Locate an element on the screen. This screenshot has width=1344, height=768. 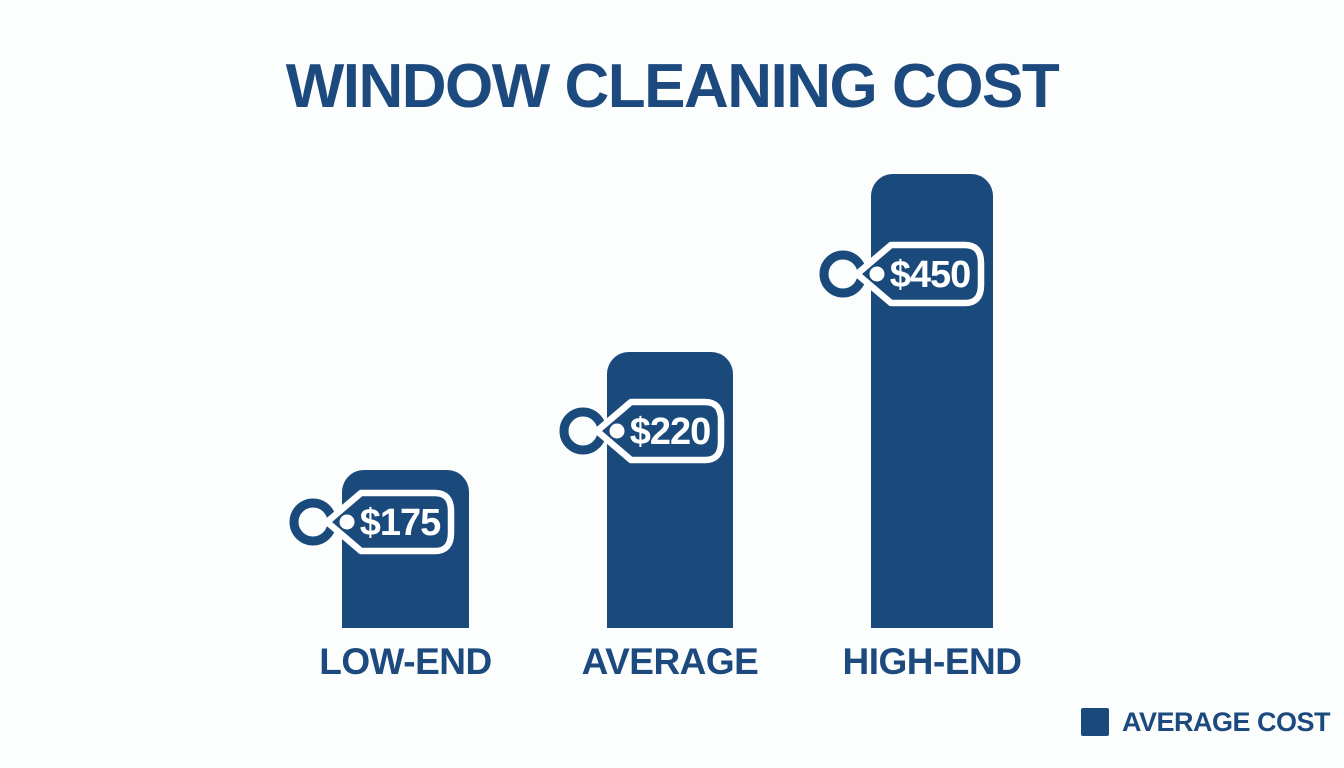
price-tag-average: $220 is located at coordinates (642, 431).